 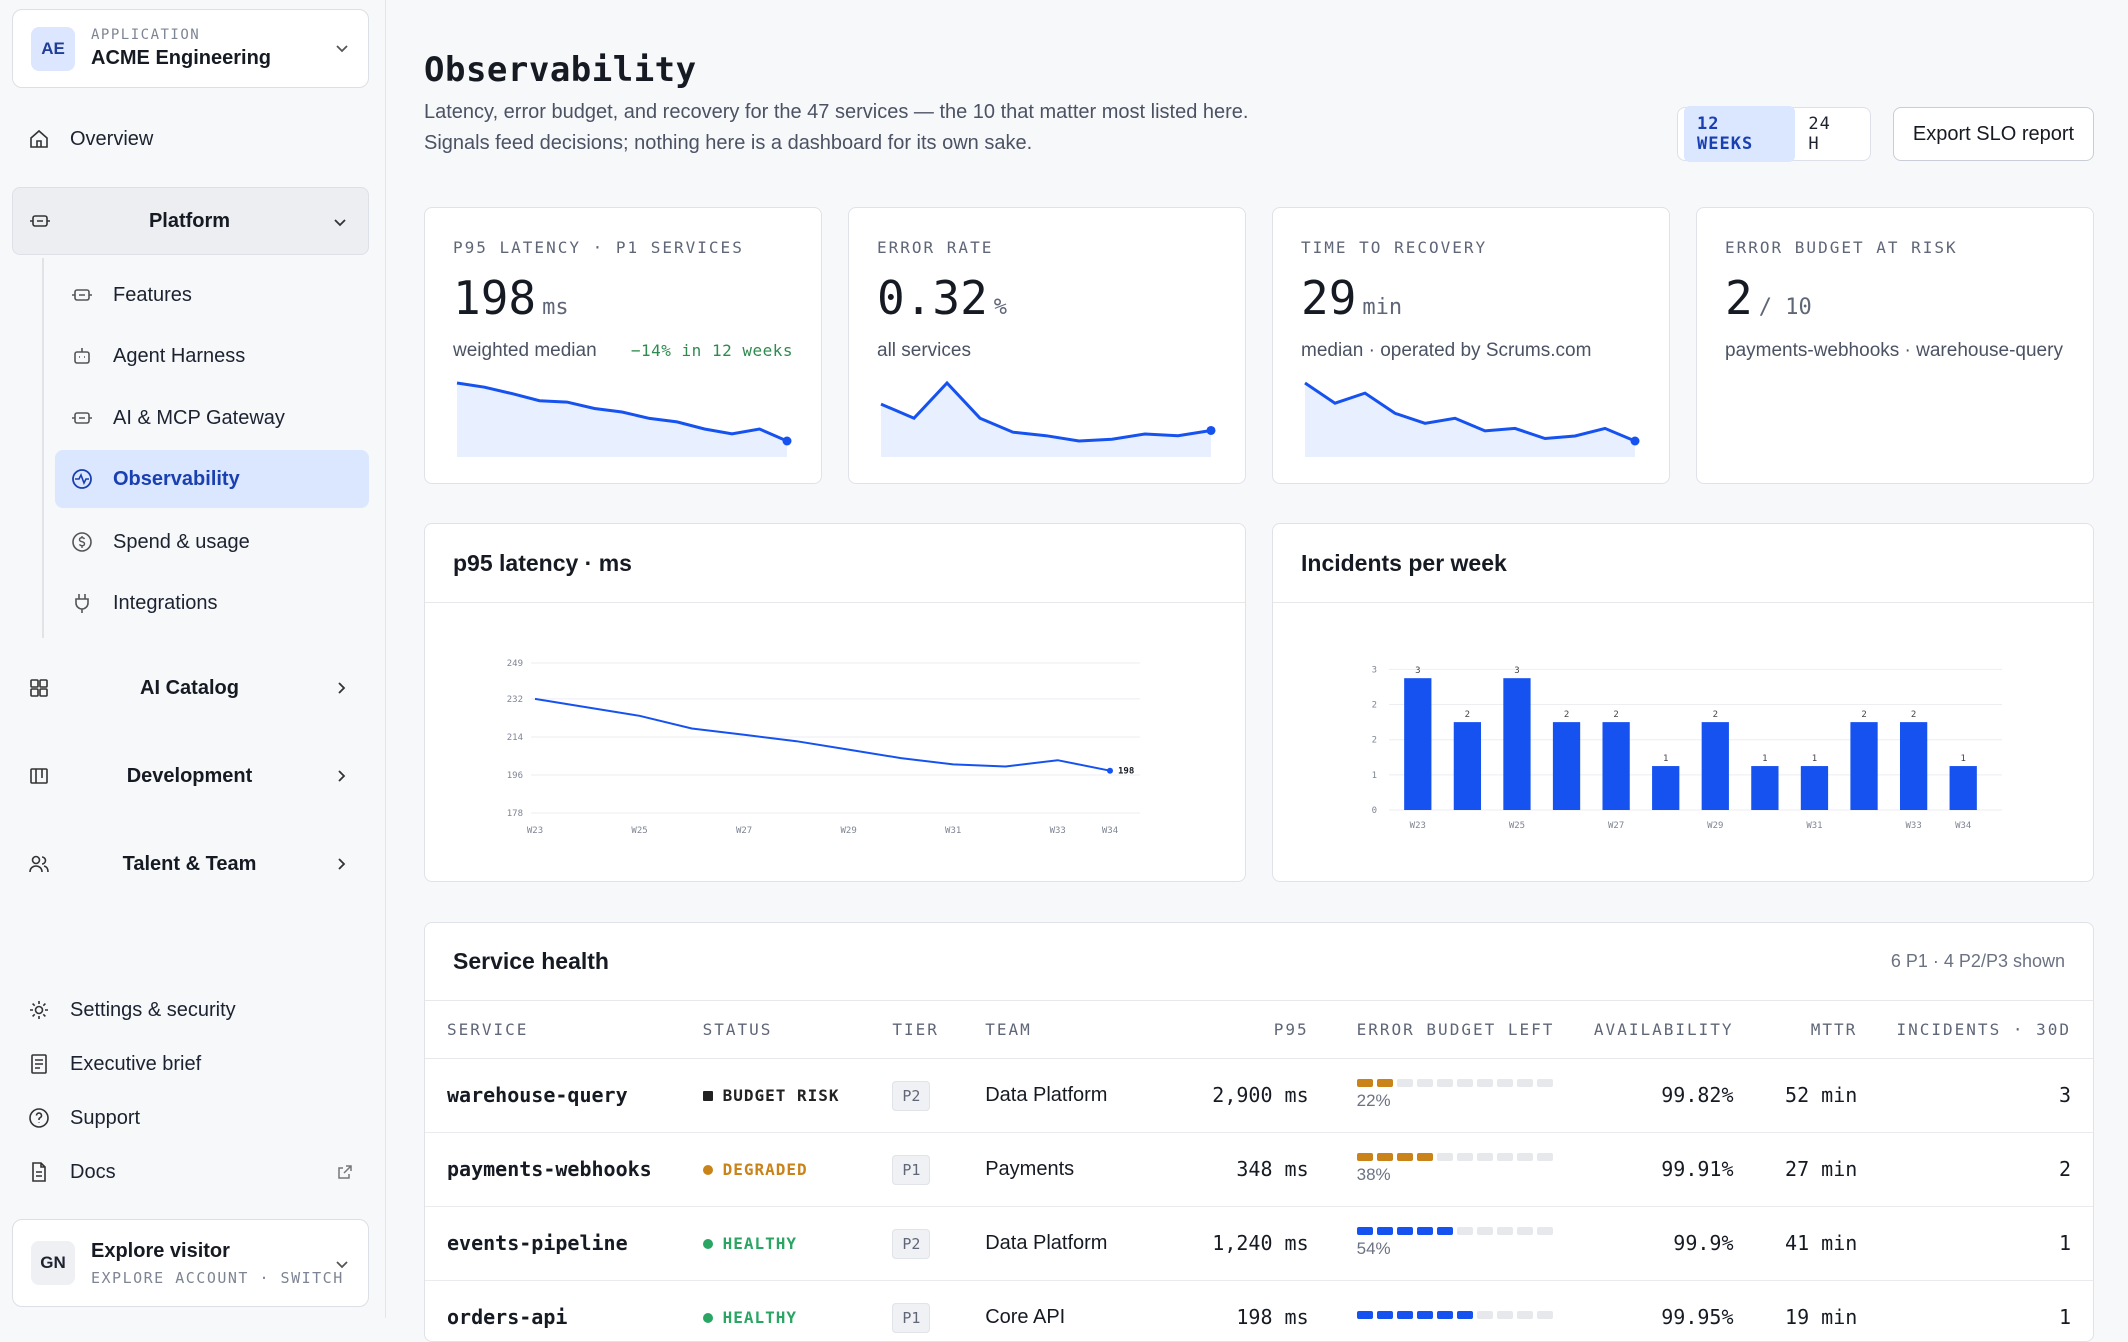 I want to click on error-budget-bar, so click(x=1460, y=1231).